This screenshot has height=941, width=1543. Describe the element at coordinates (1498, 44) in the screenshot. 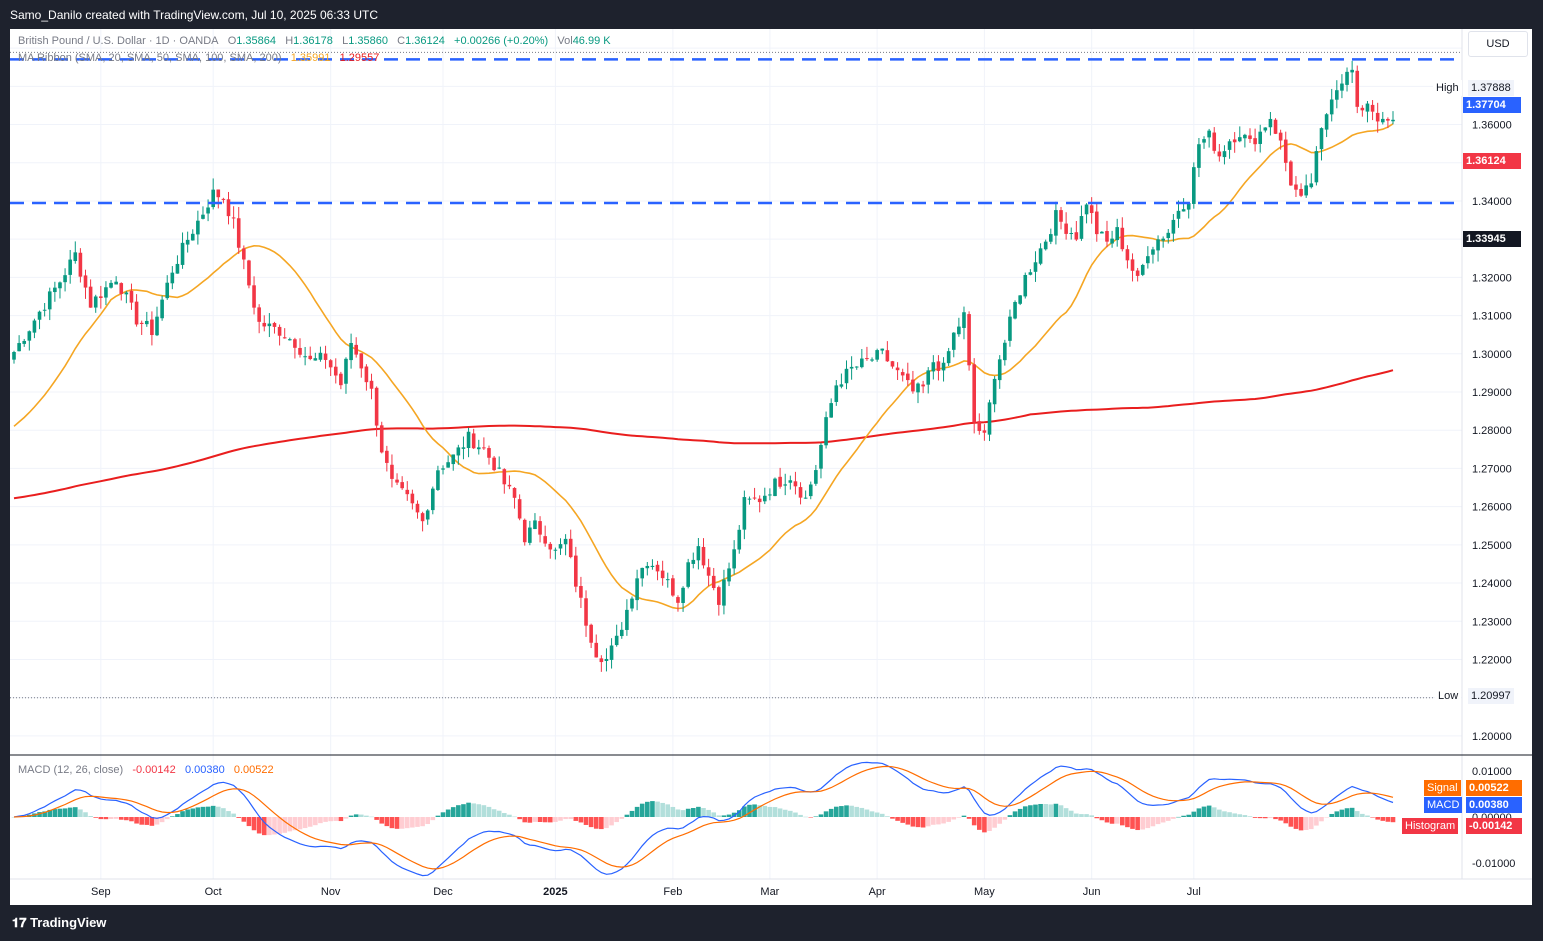

I see `currency-button: USD` at that location.